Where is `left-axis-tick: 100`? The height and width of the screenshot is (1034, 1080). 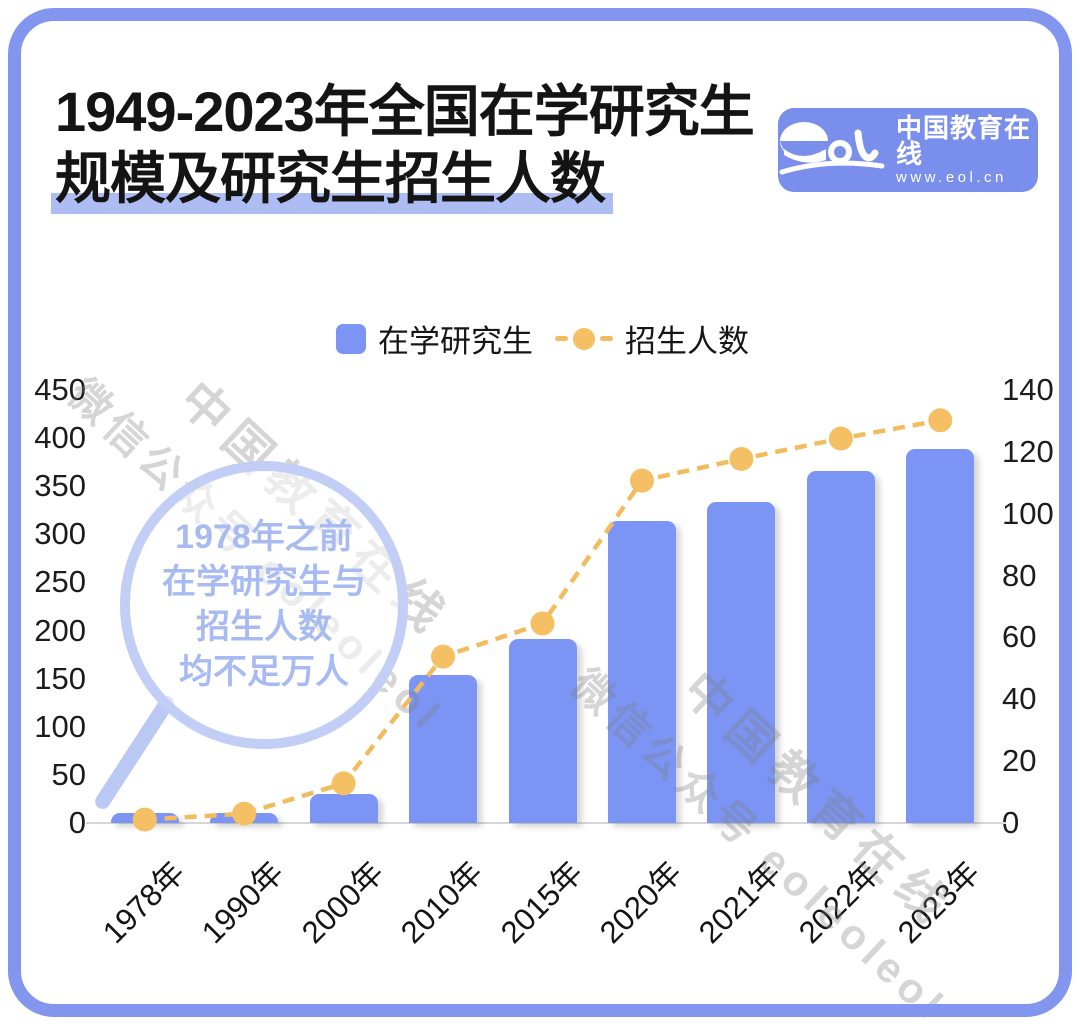 left-axis-tick: 100 is located at coordinates (60, 726).